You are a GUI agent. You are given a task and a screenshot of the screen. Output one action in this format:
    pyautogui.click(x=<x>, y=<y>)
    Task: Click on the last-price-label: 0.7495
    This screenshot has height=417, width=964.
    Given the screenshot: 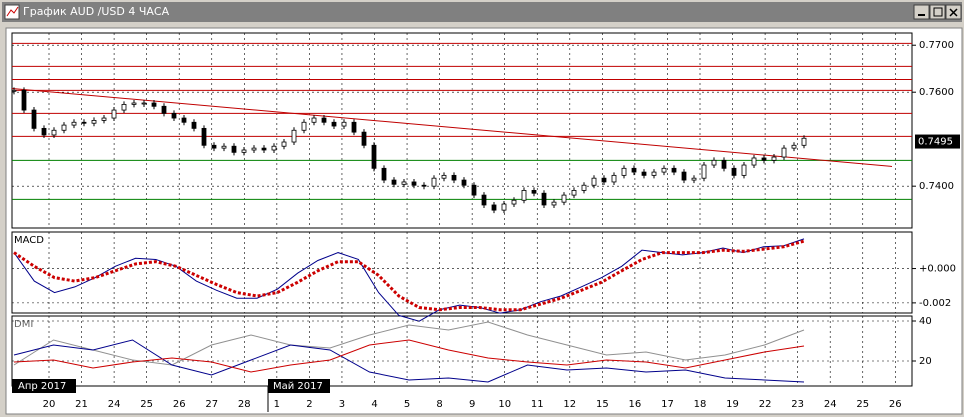 What is the action you would take?
    pyautogui.click(x=935, y=142)
    